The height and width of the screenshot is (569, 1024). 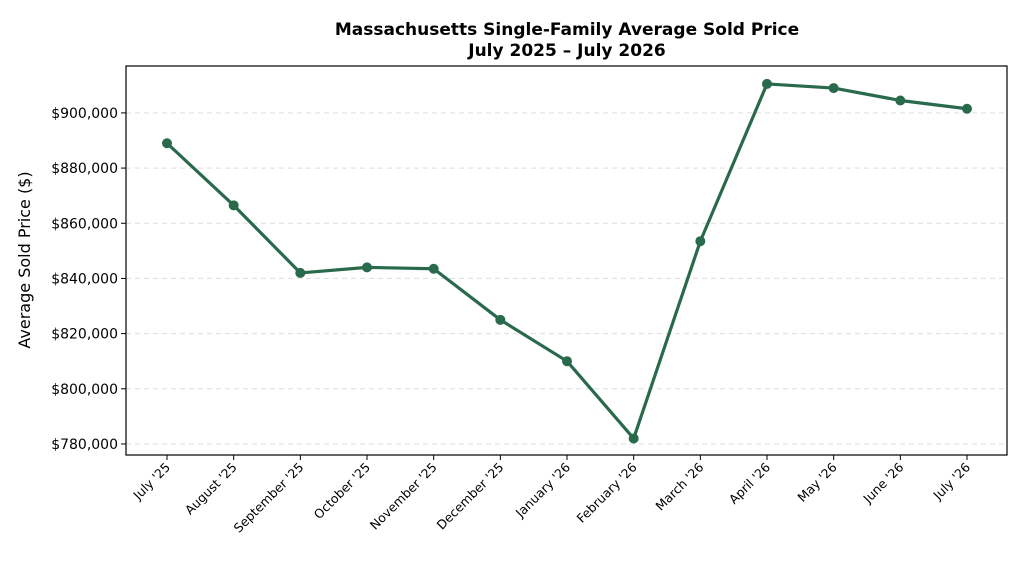 I want to click on y-tick-label: $880,000, so click(x=84, y=169).